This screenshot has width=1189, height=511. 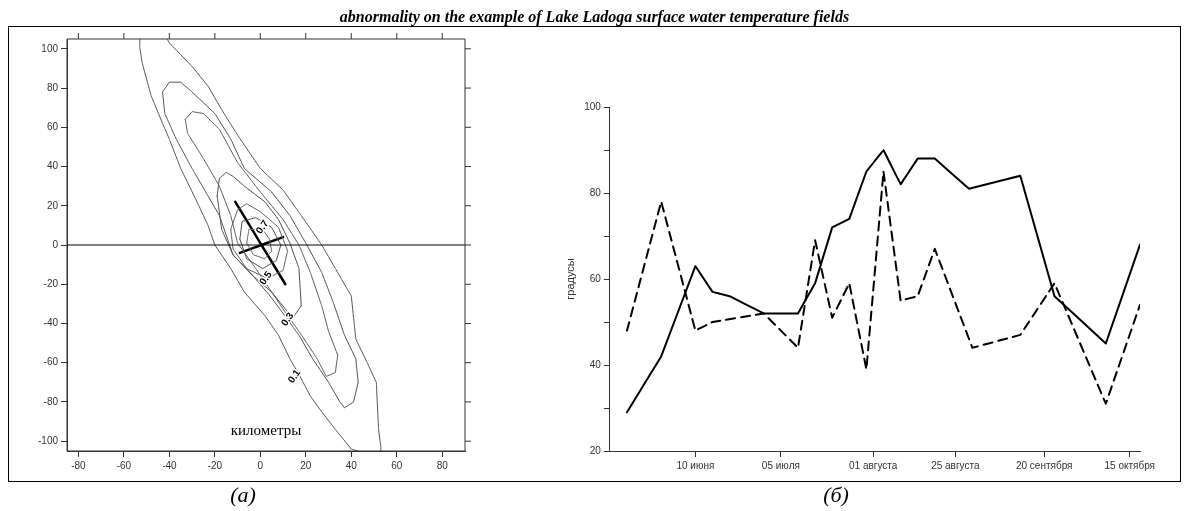 I want to click on x-tick-label: 80, so click(x=442, y=465).